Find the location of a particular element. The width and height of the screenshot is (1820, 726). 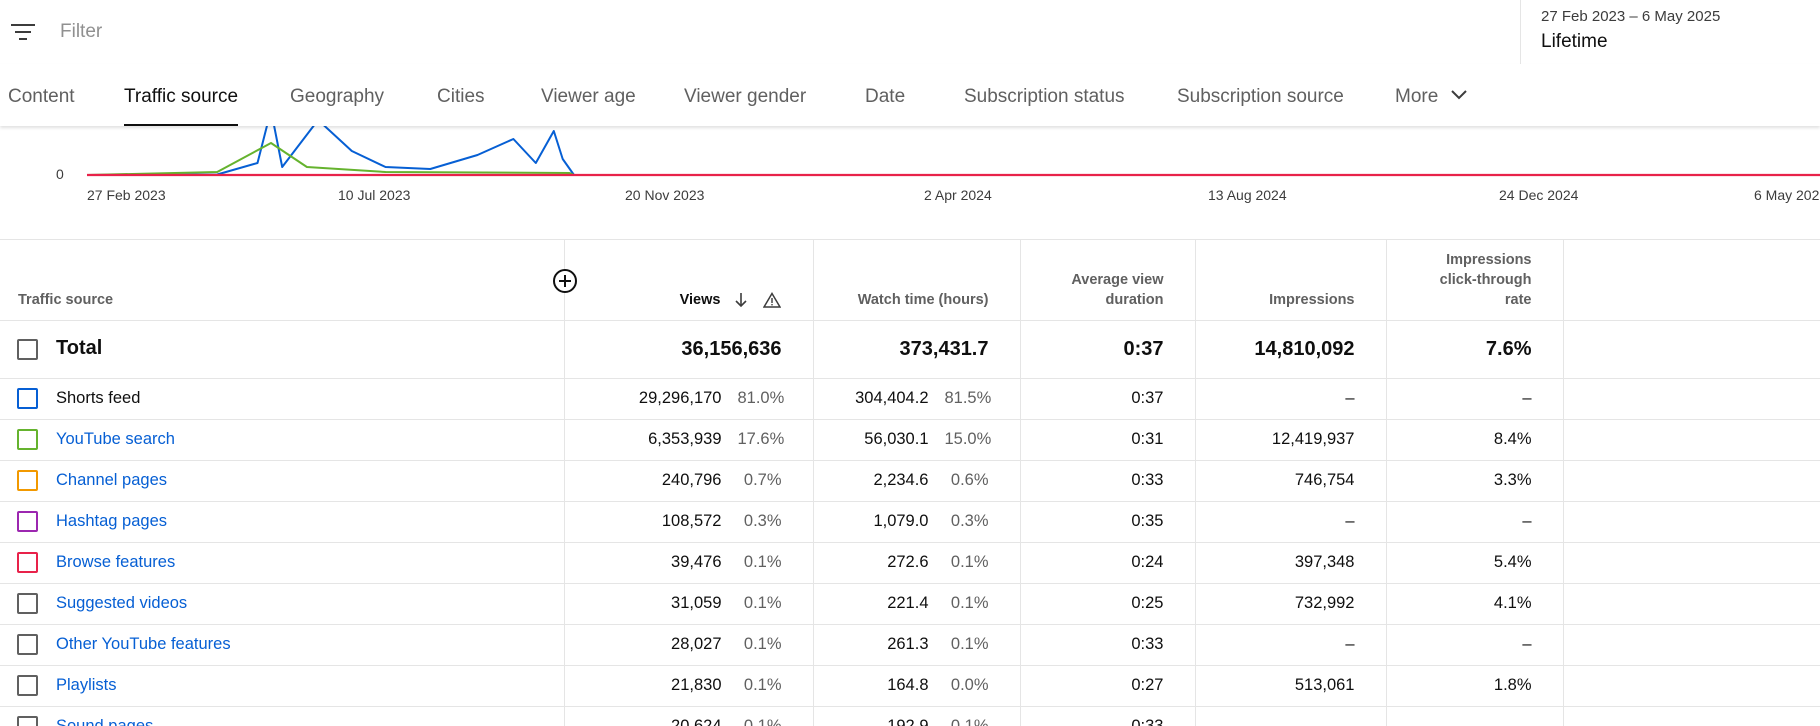

source-label-shorts-feed: Shorts feed is located at coordinates (98, 398).